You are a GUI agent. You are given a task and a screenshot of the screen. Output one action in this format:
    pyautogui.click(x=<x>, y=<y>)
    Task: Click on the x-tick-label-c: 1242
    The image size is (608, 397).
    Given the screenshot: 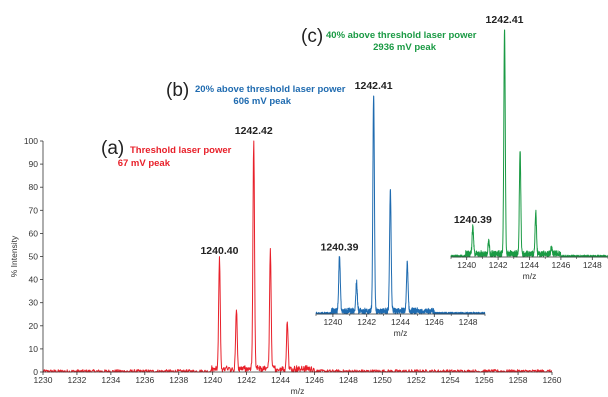 What is the action you would take?
    pyautogui.click(x=498, y=265)
    